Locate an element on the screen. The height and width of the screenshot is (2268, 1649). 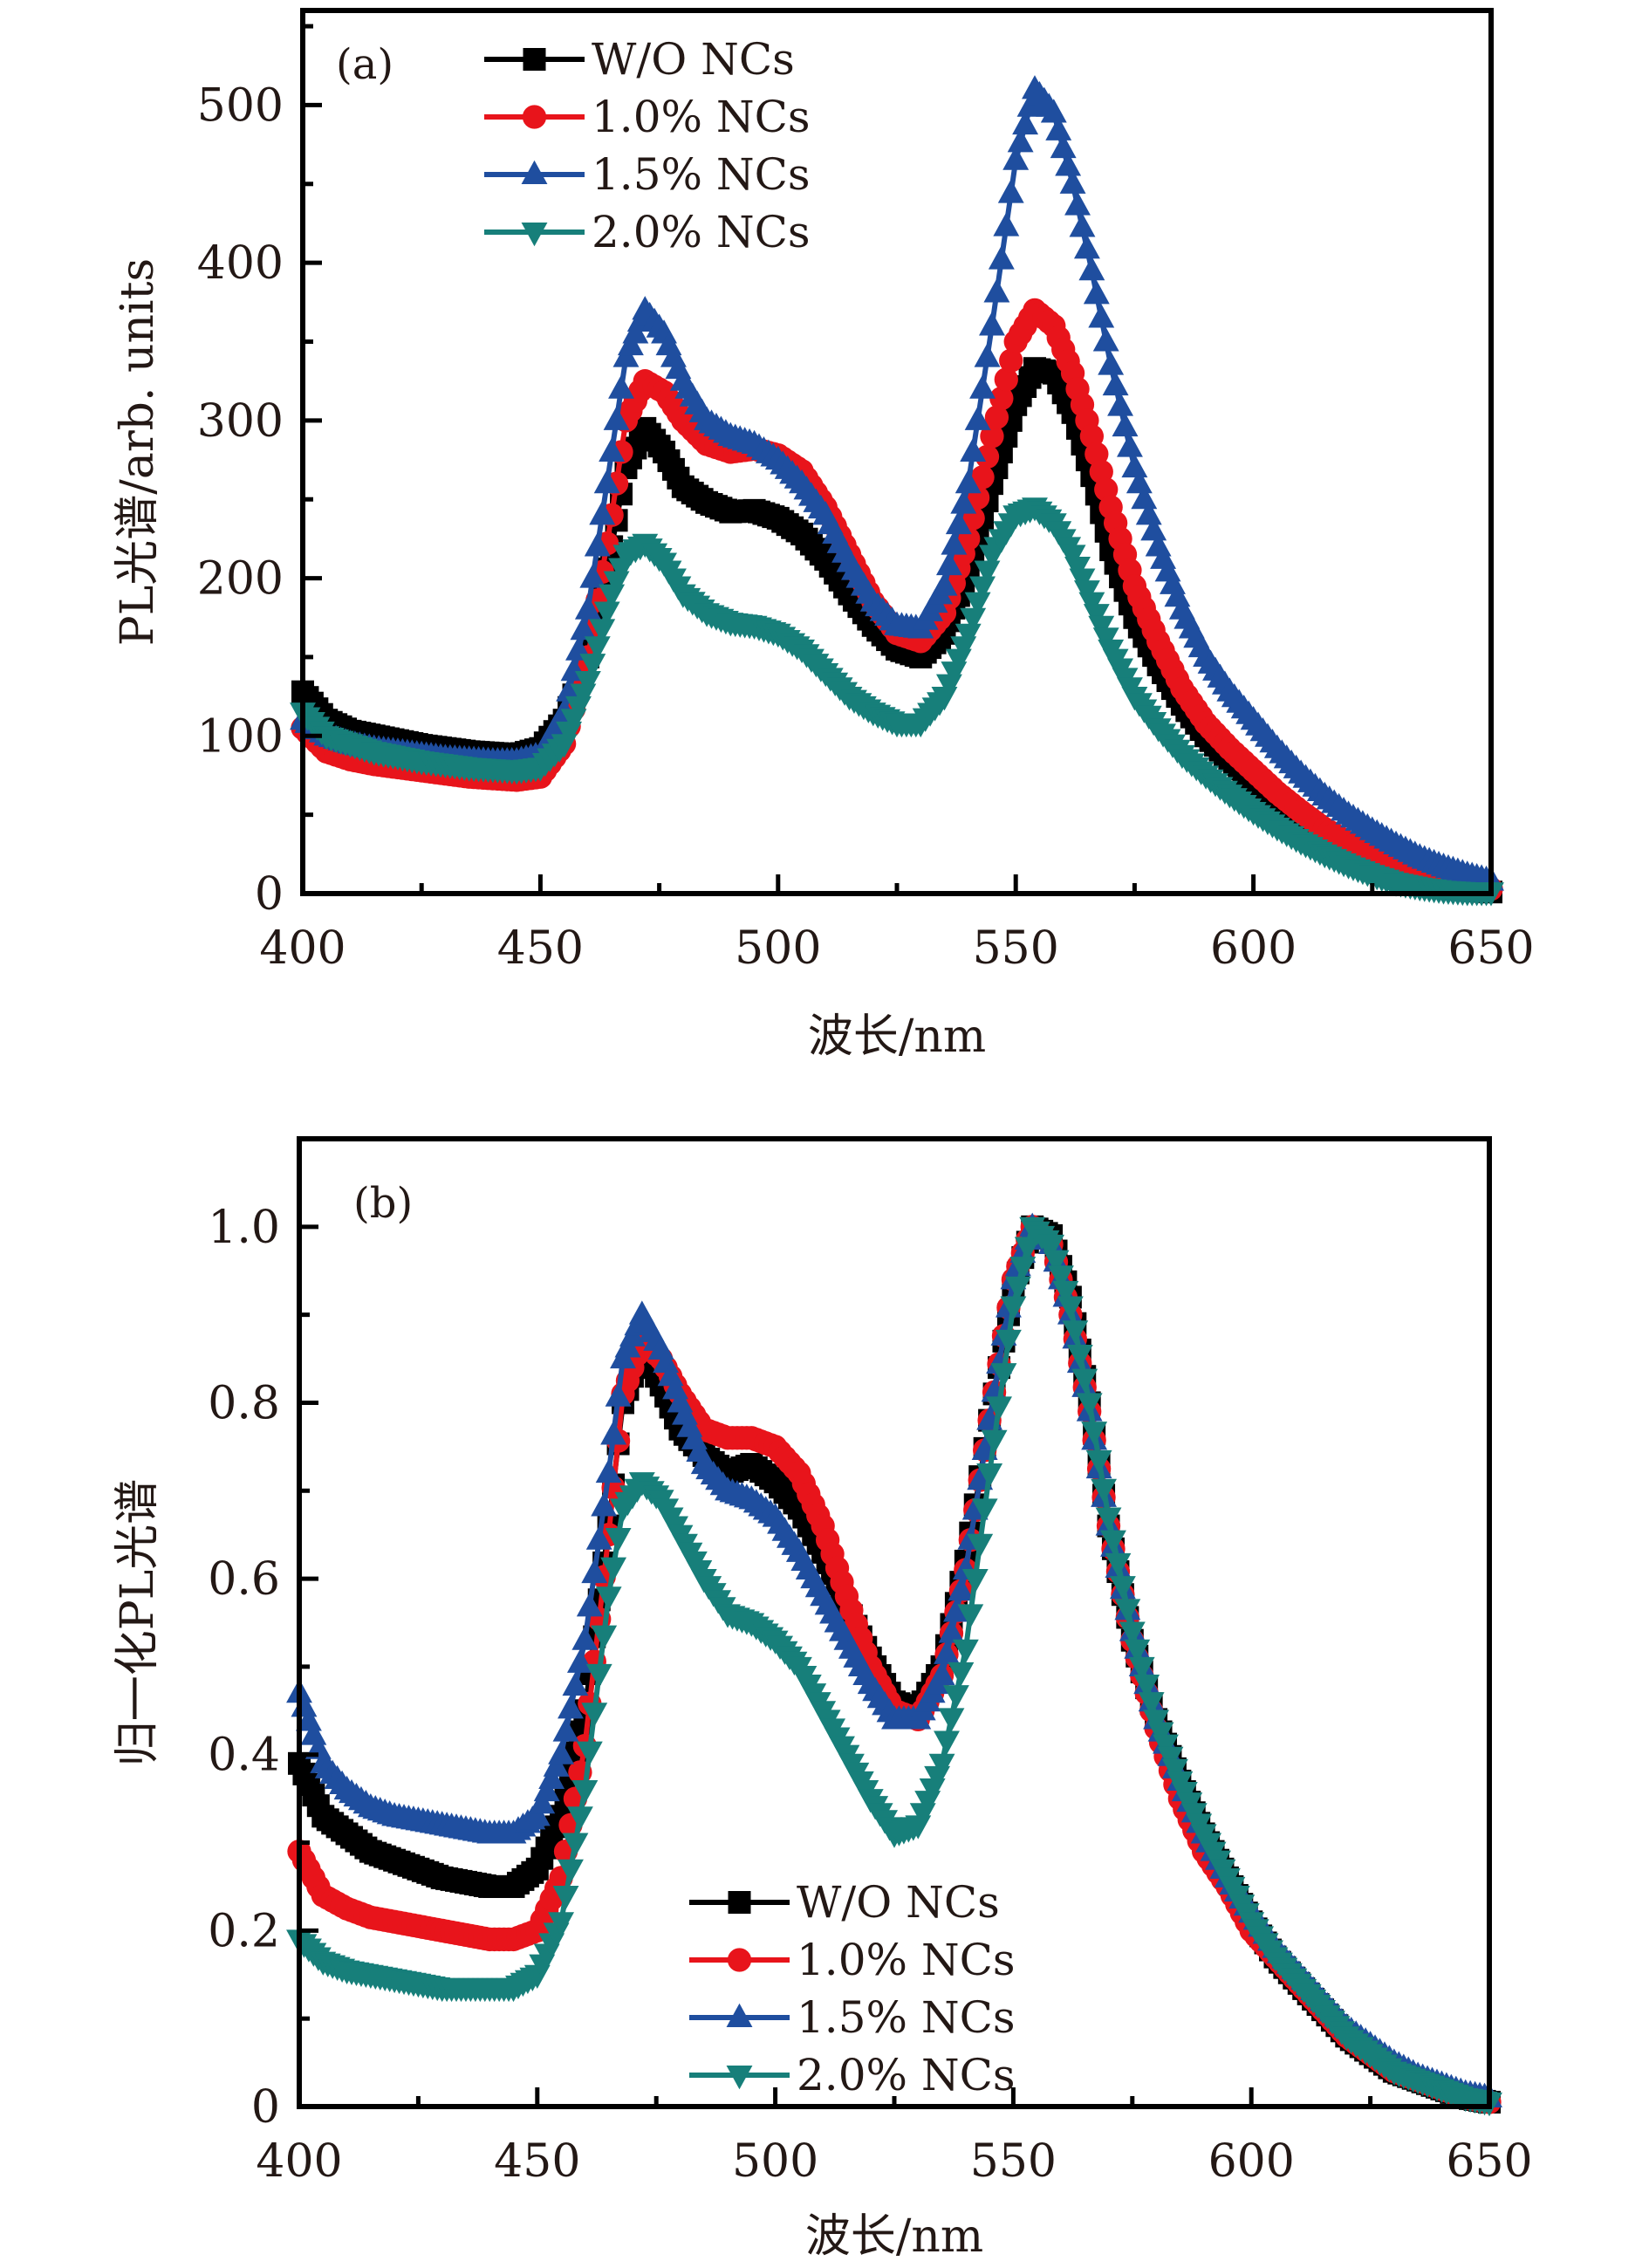
legend-label: 1.5% NCs is located at coordinates (701, 174).